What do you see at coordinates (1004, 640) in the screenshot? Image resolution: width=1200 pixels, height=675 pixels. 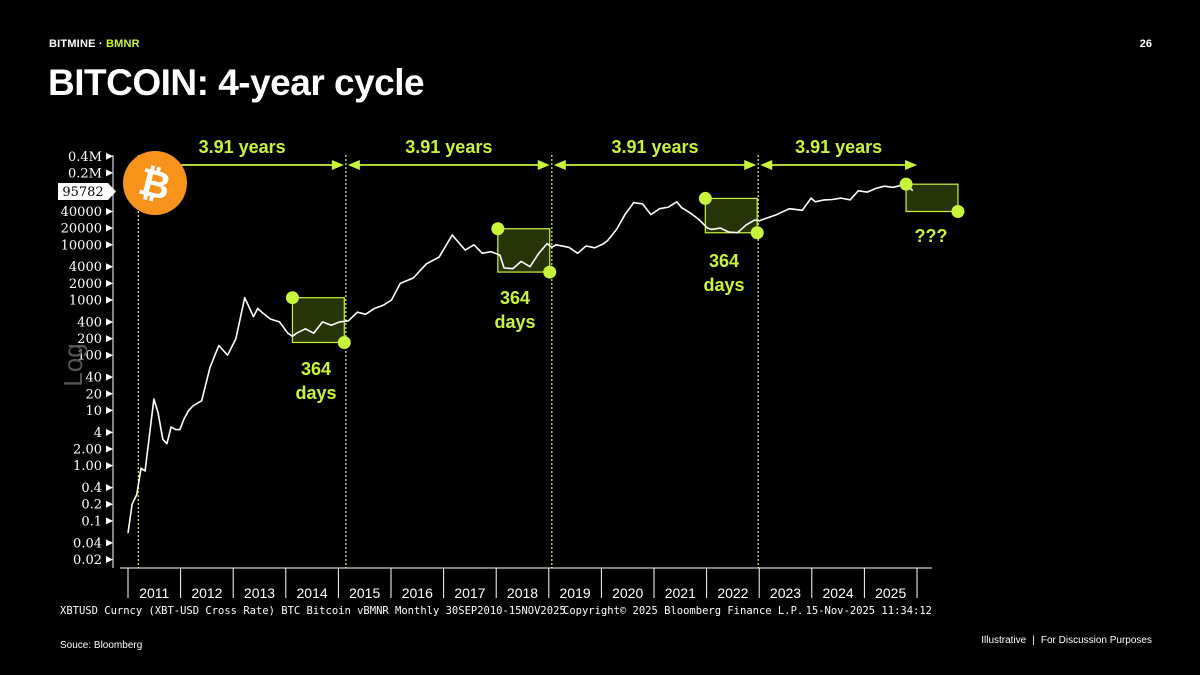 I see `illustrative-label: Illustrative` at bounding box center [1004, 640].